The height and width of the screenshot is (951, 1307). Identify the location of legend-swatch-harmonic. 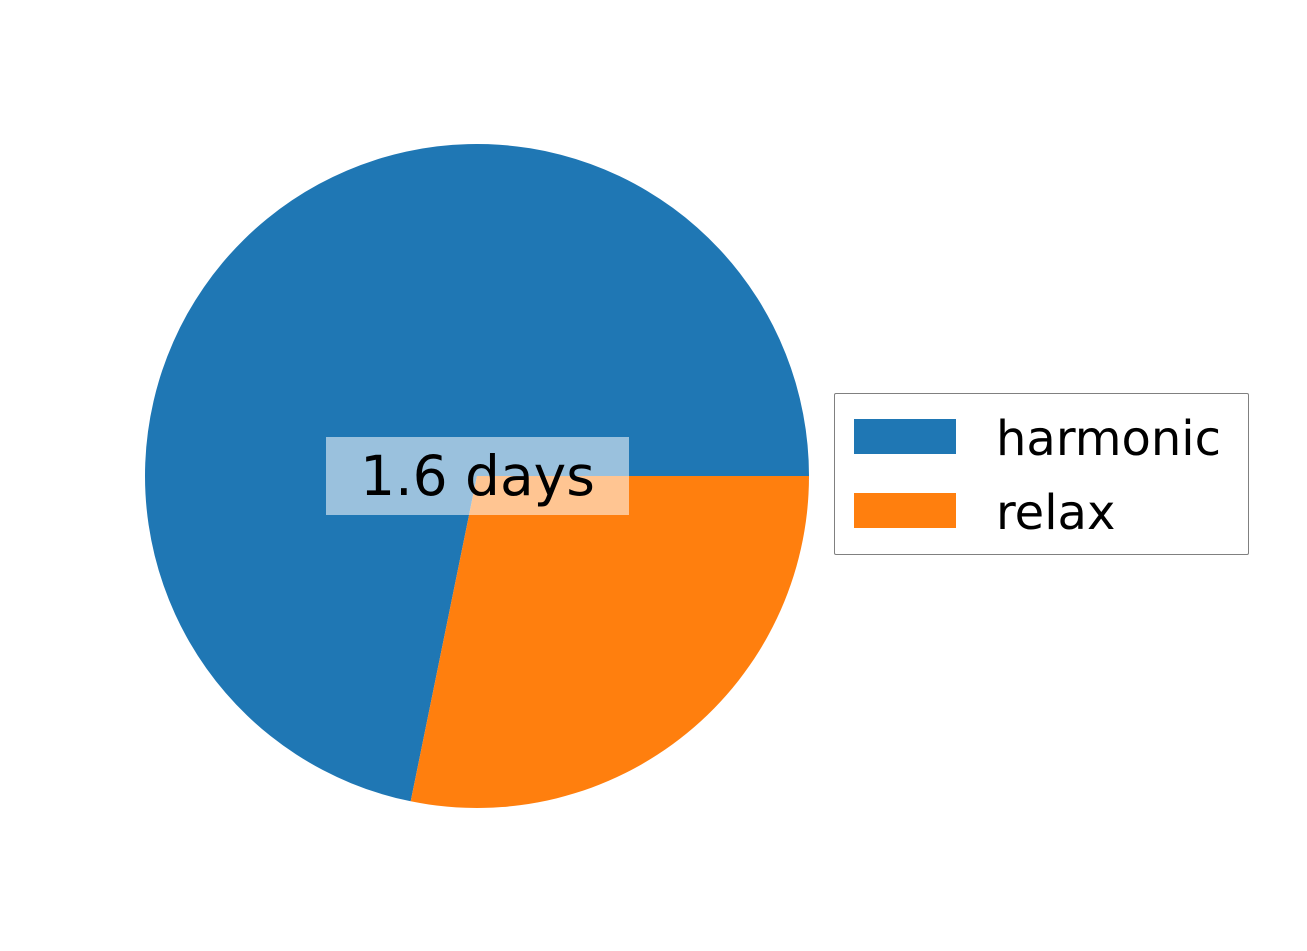
(905, 436).